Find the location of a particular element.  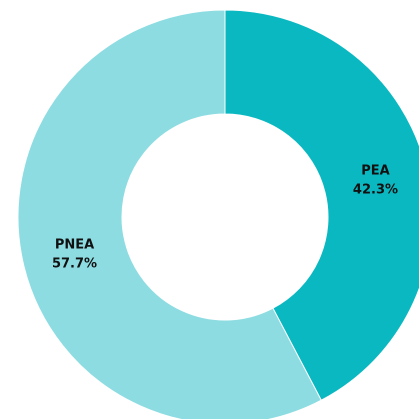

slice-label: PEA is located at coordinates (375, 170).